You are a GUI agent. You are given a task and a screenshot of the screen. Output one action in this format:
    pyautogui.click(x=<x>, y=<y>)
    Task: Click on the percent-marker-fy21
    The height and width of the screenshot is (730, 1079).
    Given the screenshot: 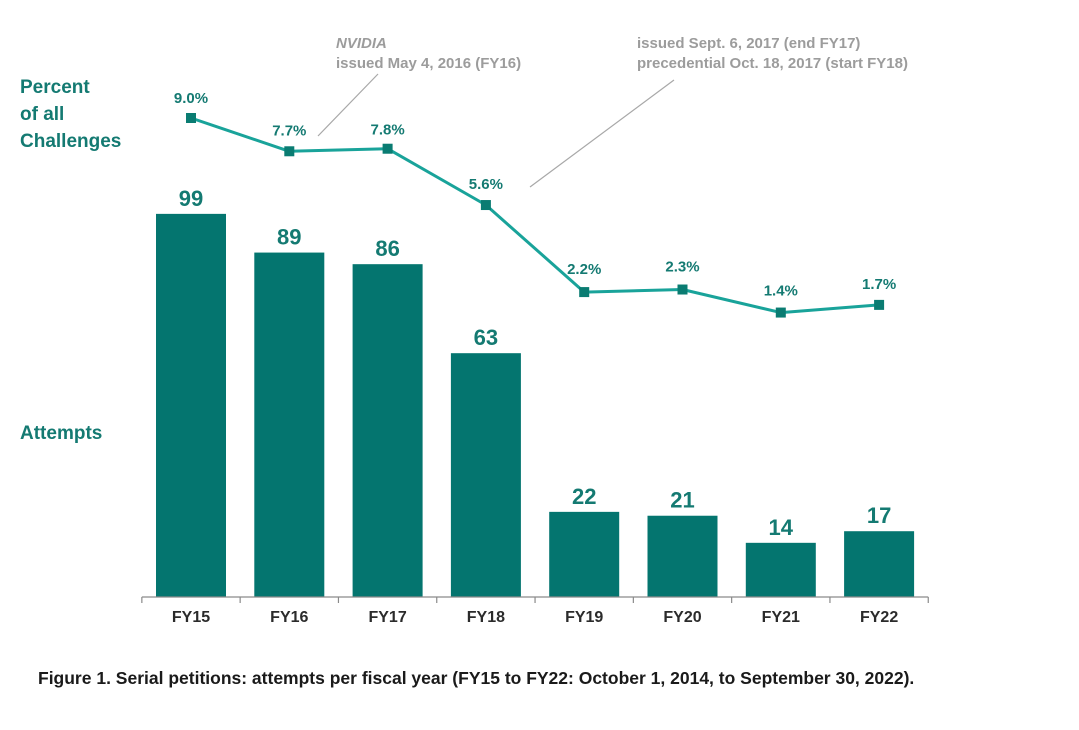 What is the action you would take?
    pyautogui.click(x=780, y=312)
    